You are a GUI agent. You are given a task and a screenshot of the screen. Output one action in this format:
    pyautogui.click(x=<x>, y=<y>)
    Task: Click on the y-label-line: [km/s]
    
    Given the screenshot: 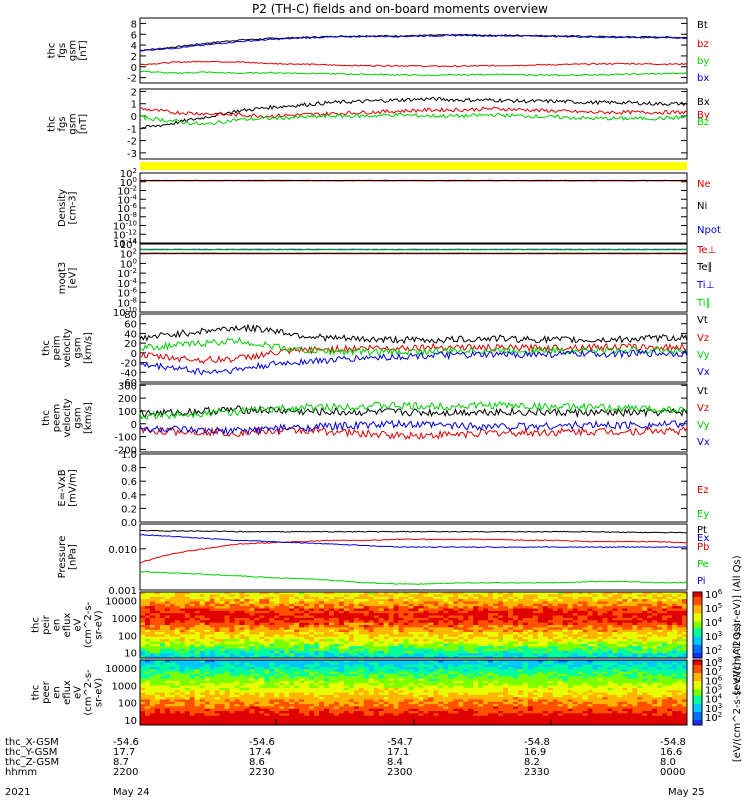 What is the action you would take?
    pyautogui.click(x=88, y=418)
    